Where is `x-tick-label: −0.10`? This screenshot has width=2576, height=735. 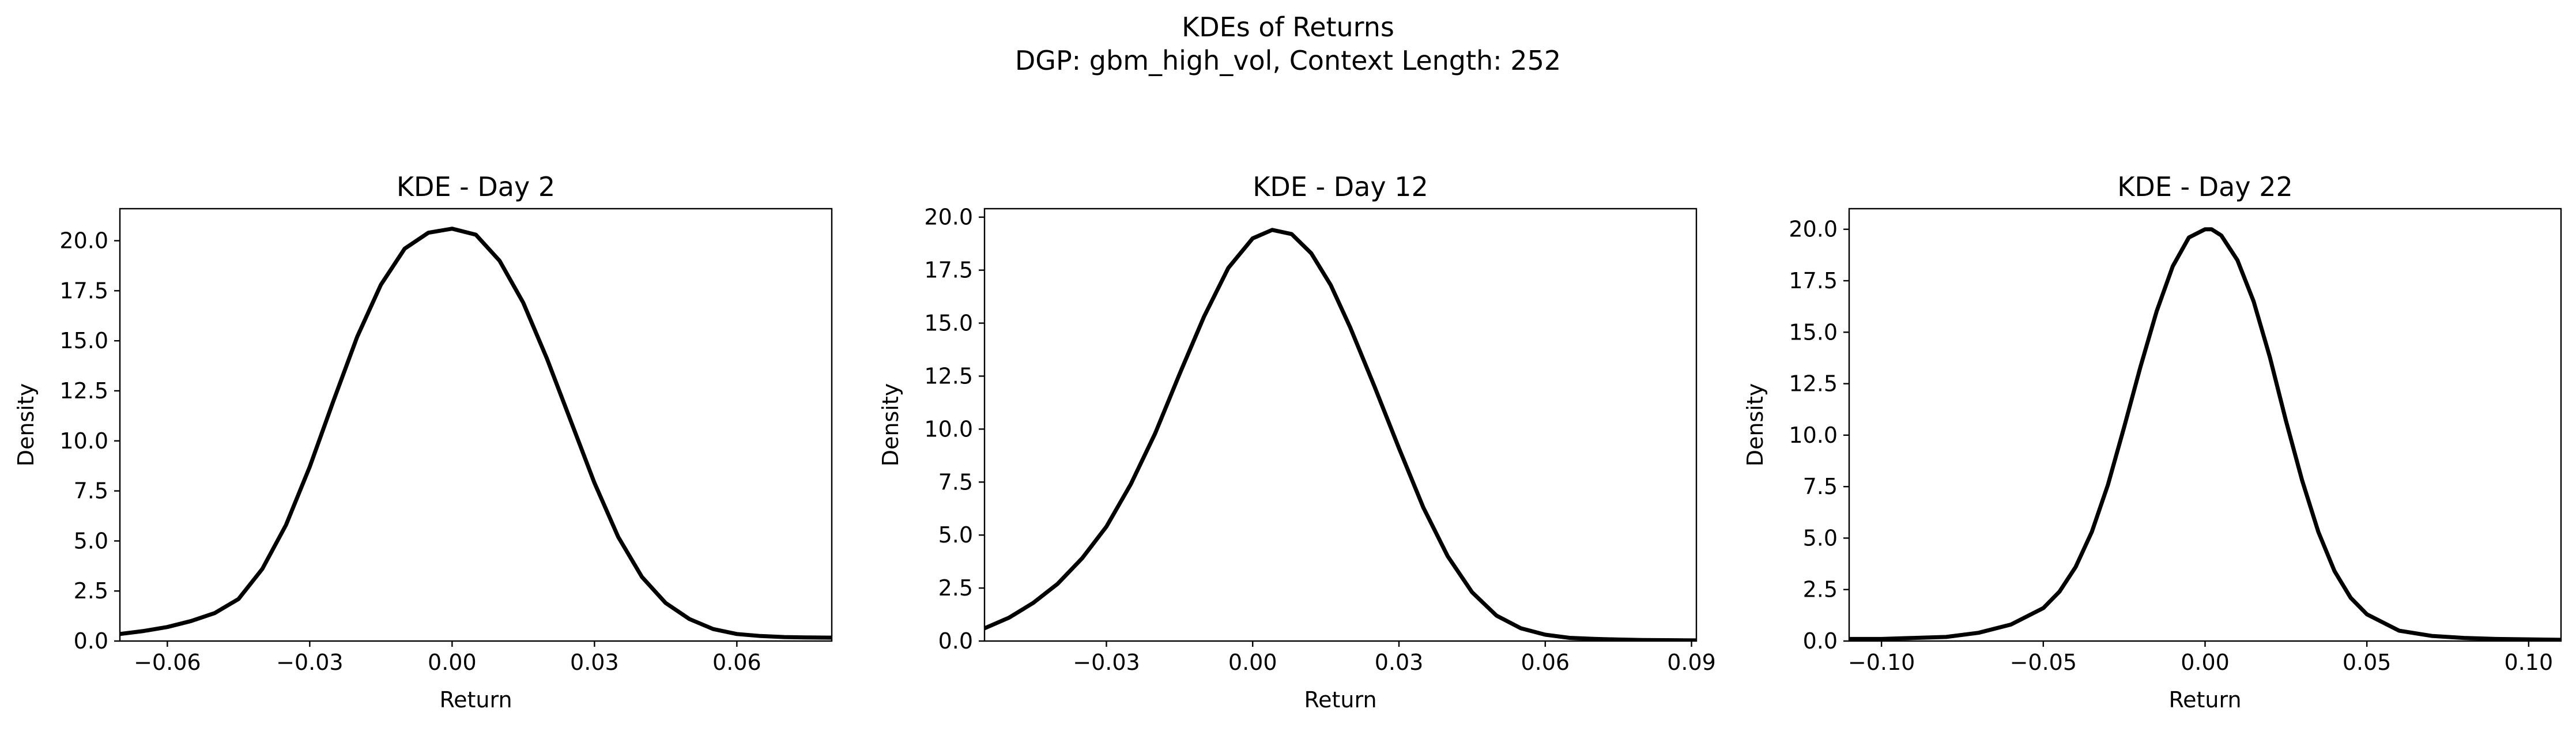
x-tick-label: −0.10 is located at coordinates (1881, 662).